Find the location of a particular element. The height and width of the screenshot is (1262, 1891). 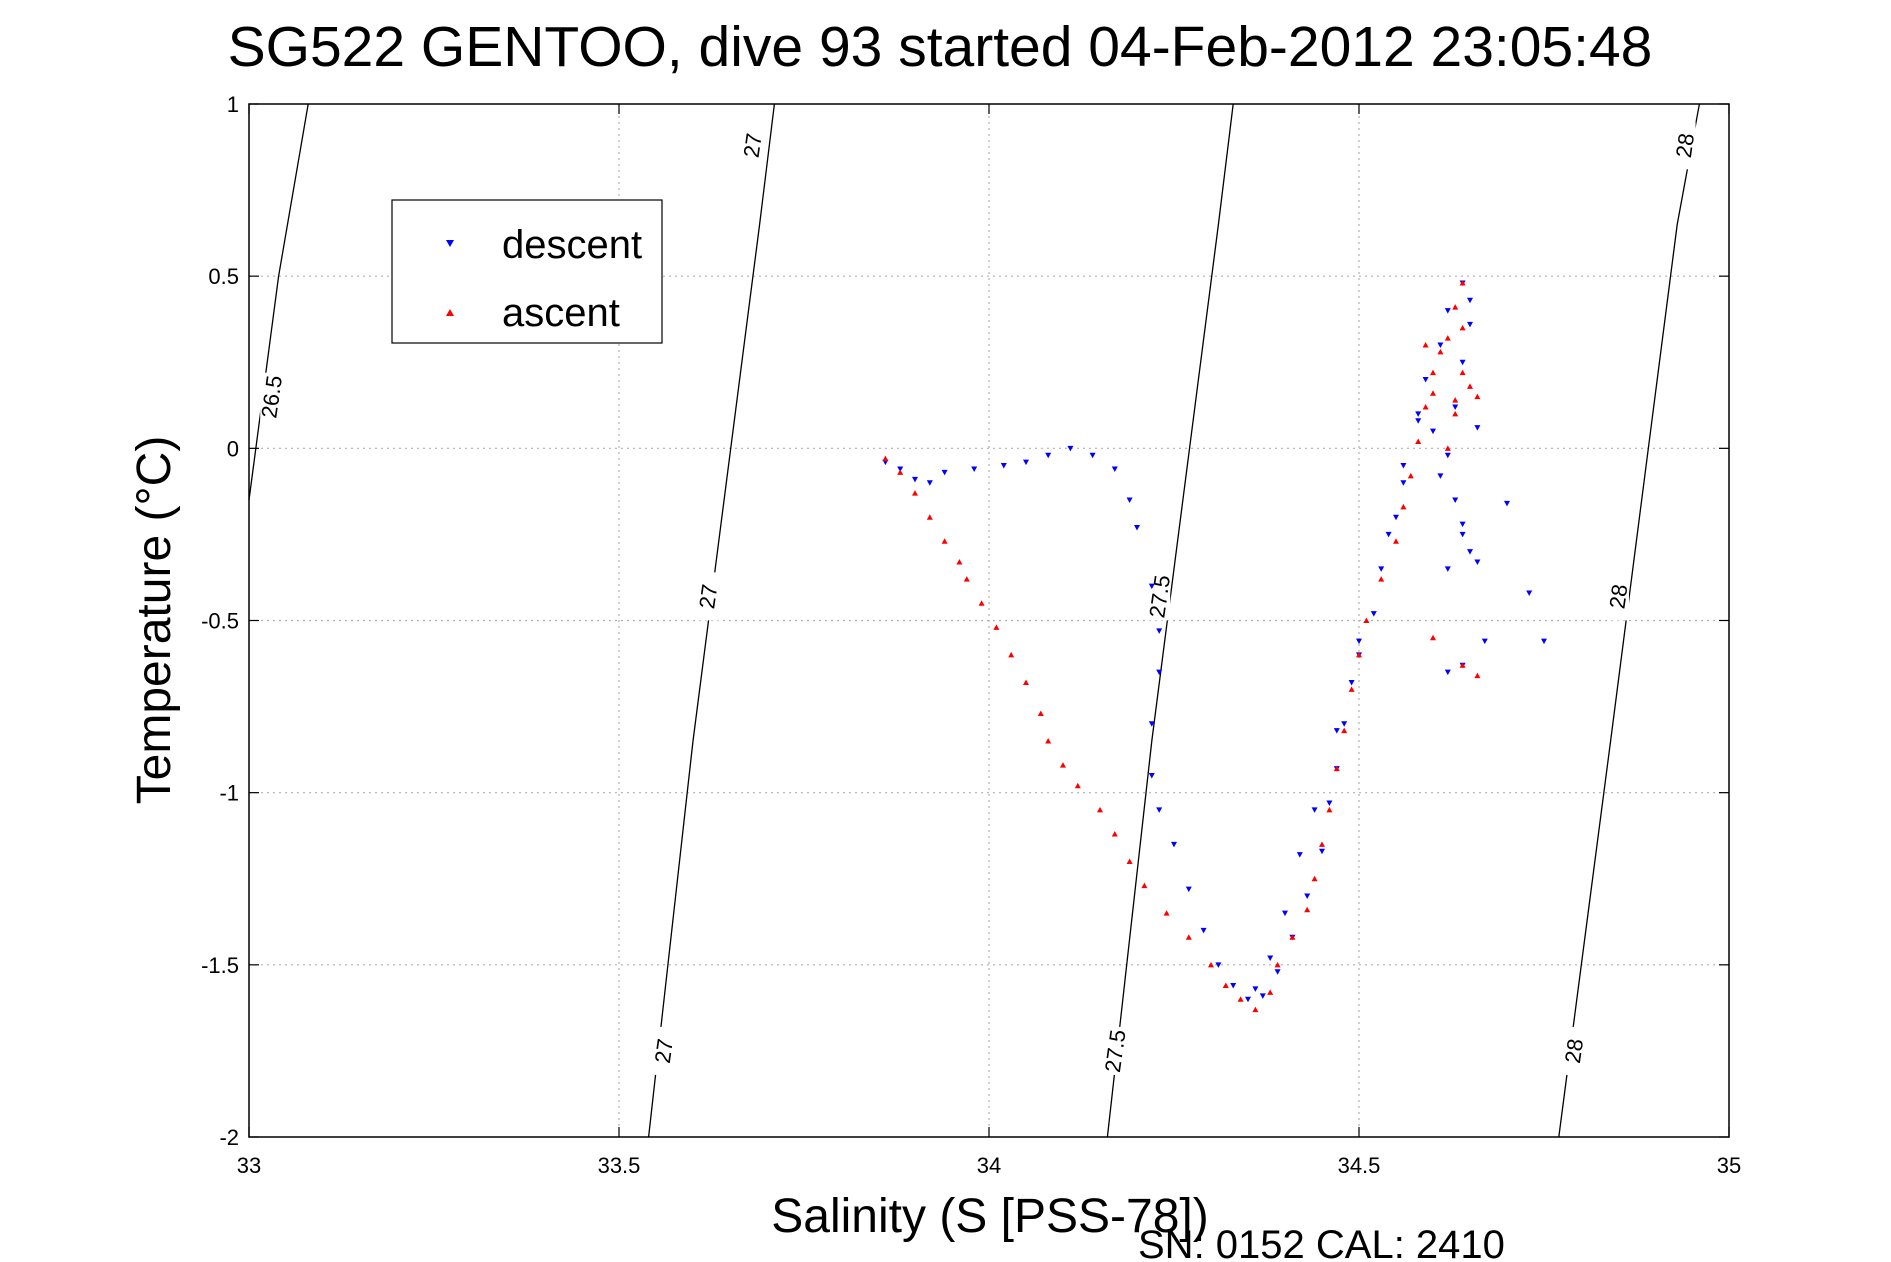

contour-label: 26.5 is located at coordinates (271, 397).